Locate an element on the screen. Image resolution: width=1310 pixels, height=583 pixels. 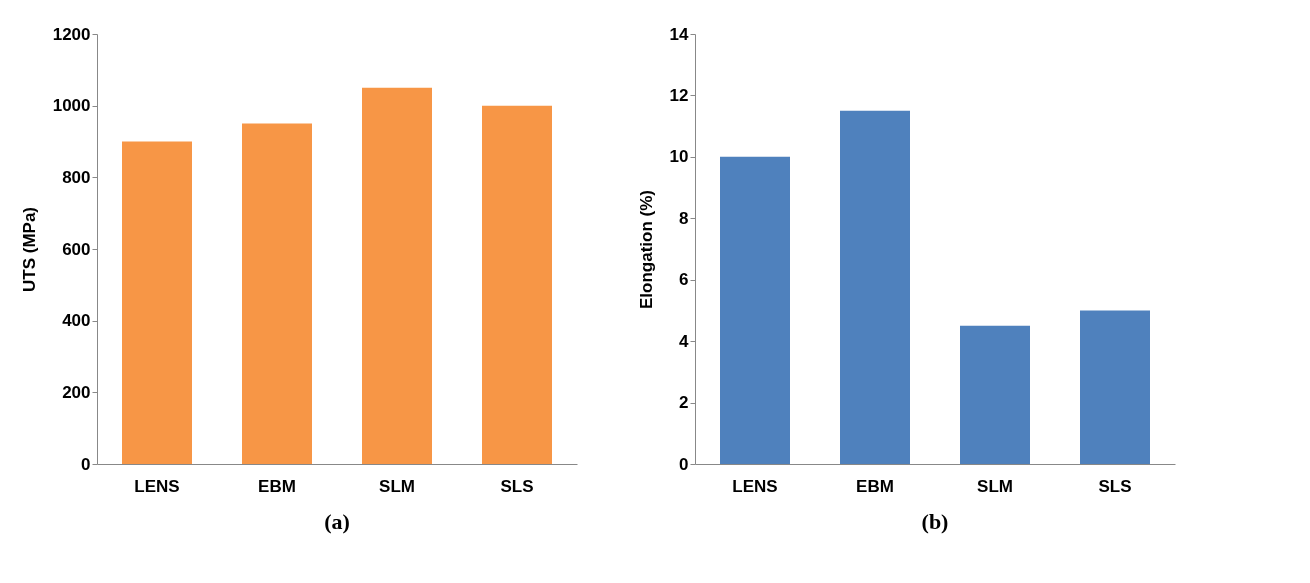
y-tick-label: 1000 is located at coordinates (71, 106).